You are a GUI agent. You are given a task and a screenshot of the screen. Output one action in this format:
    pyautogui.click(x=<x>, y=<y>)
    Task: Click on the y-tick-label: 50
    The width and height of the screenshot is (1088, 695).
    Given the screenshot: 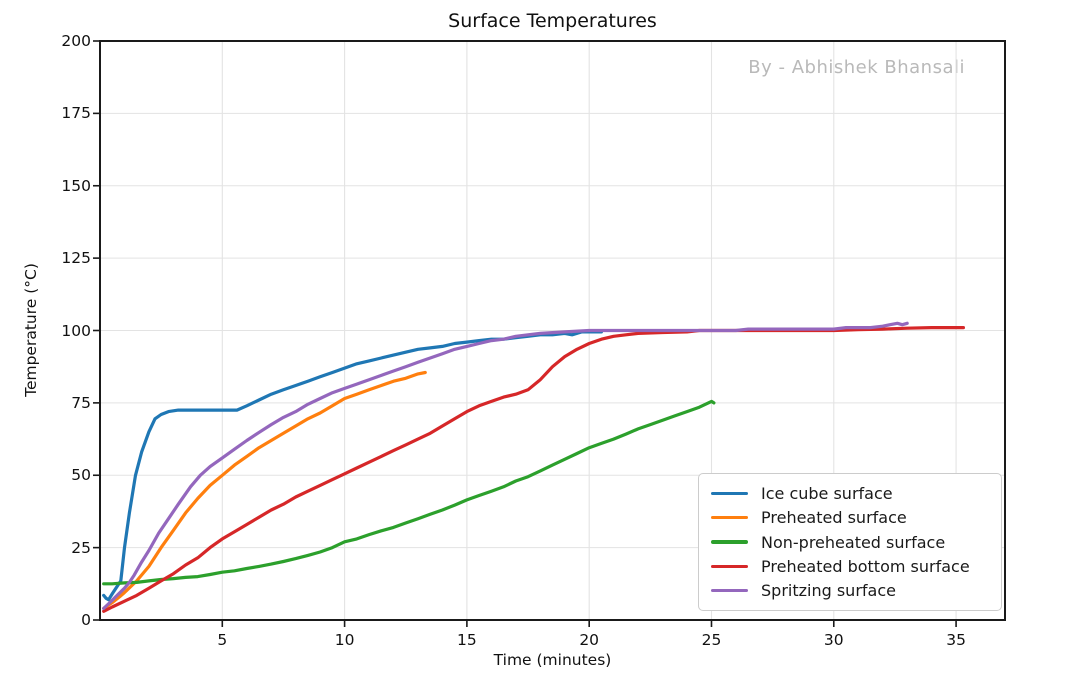 What is the action you would take?
    pyautogui.click(x=81, y=475)
    